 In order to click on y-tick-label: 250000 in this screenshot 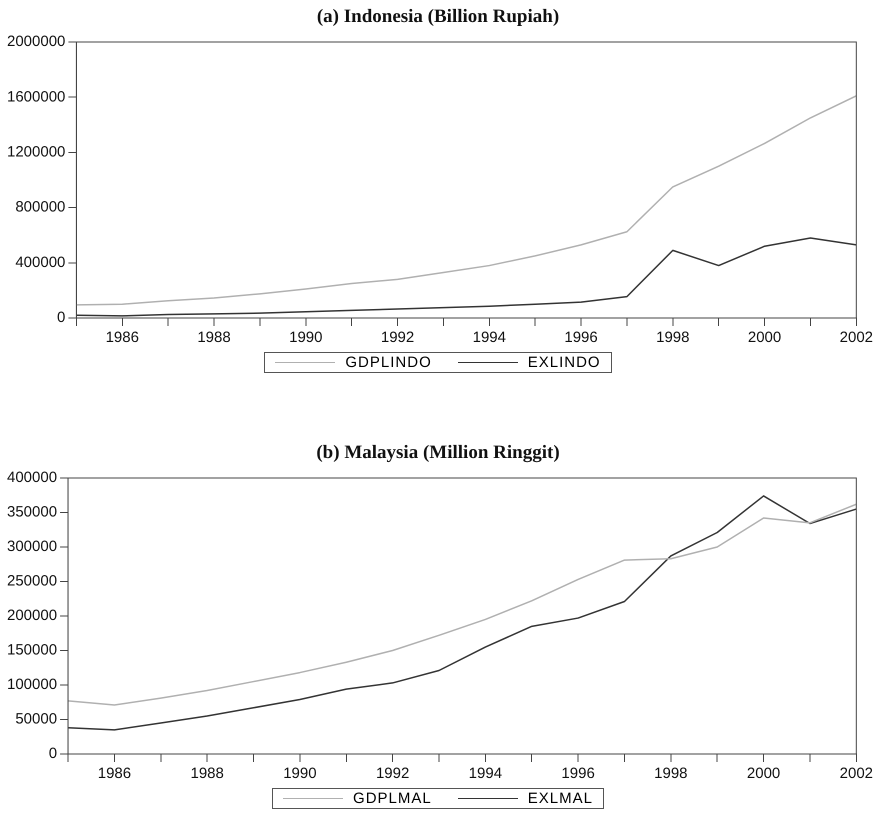, I will do `click(32, 581)`.